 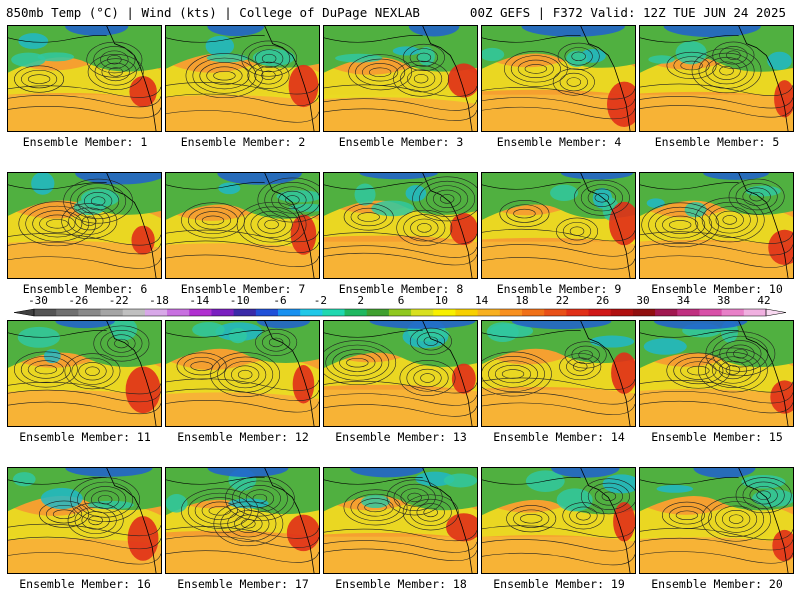 I want to click on colorbar-tick-label: -26, so click(x=78, y=300).